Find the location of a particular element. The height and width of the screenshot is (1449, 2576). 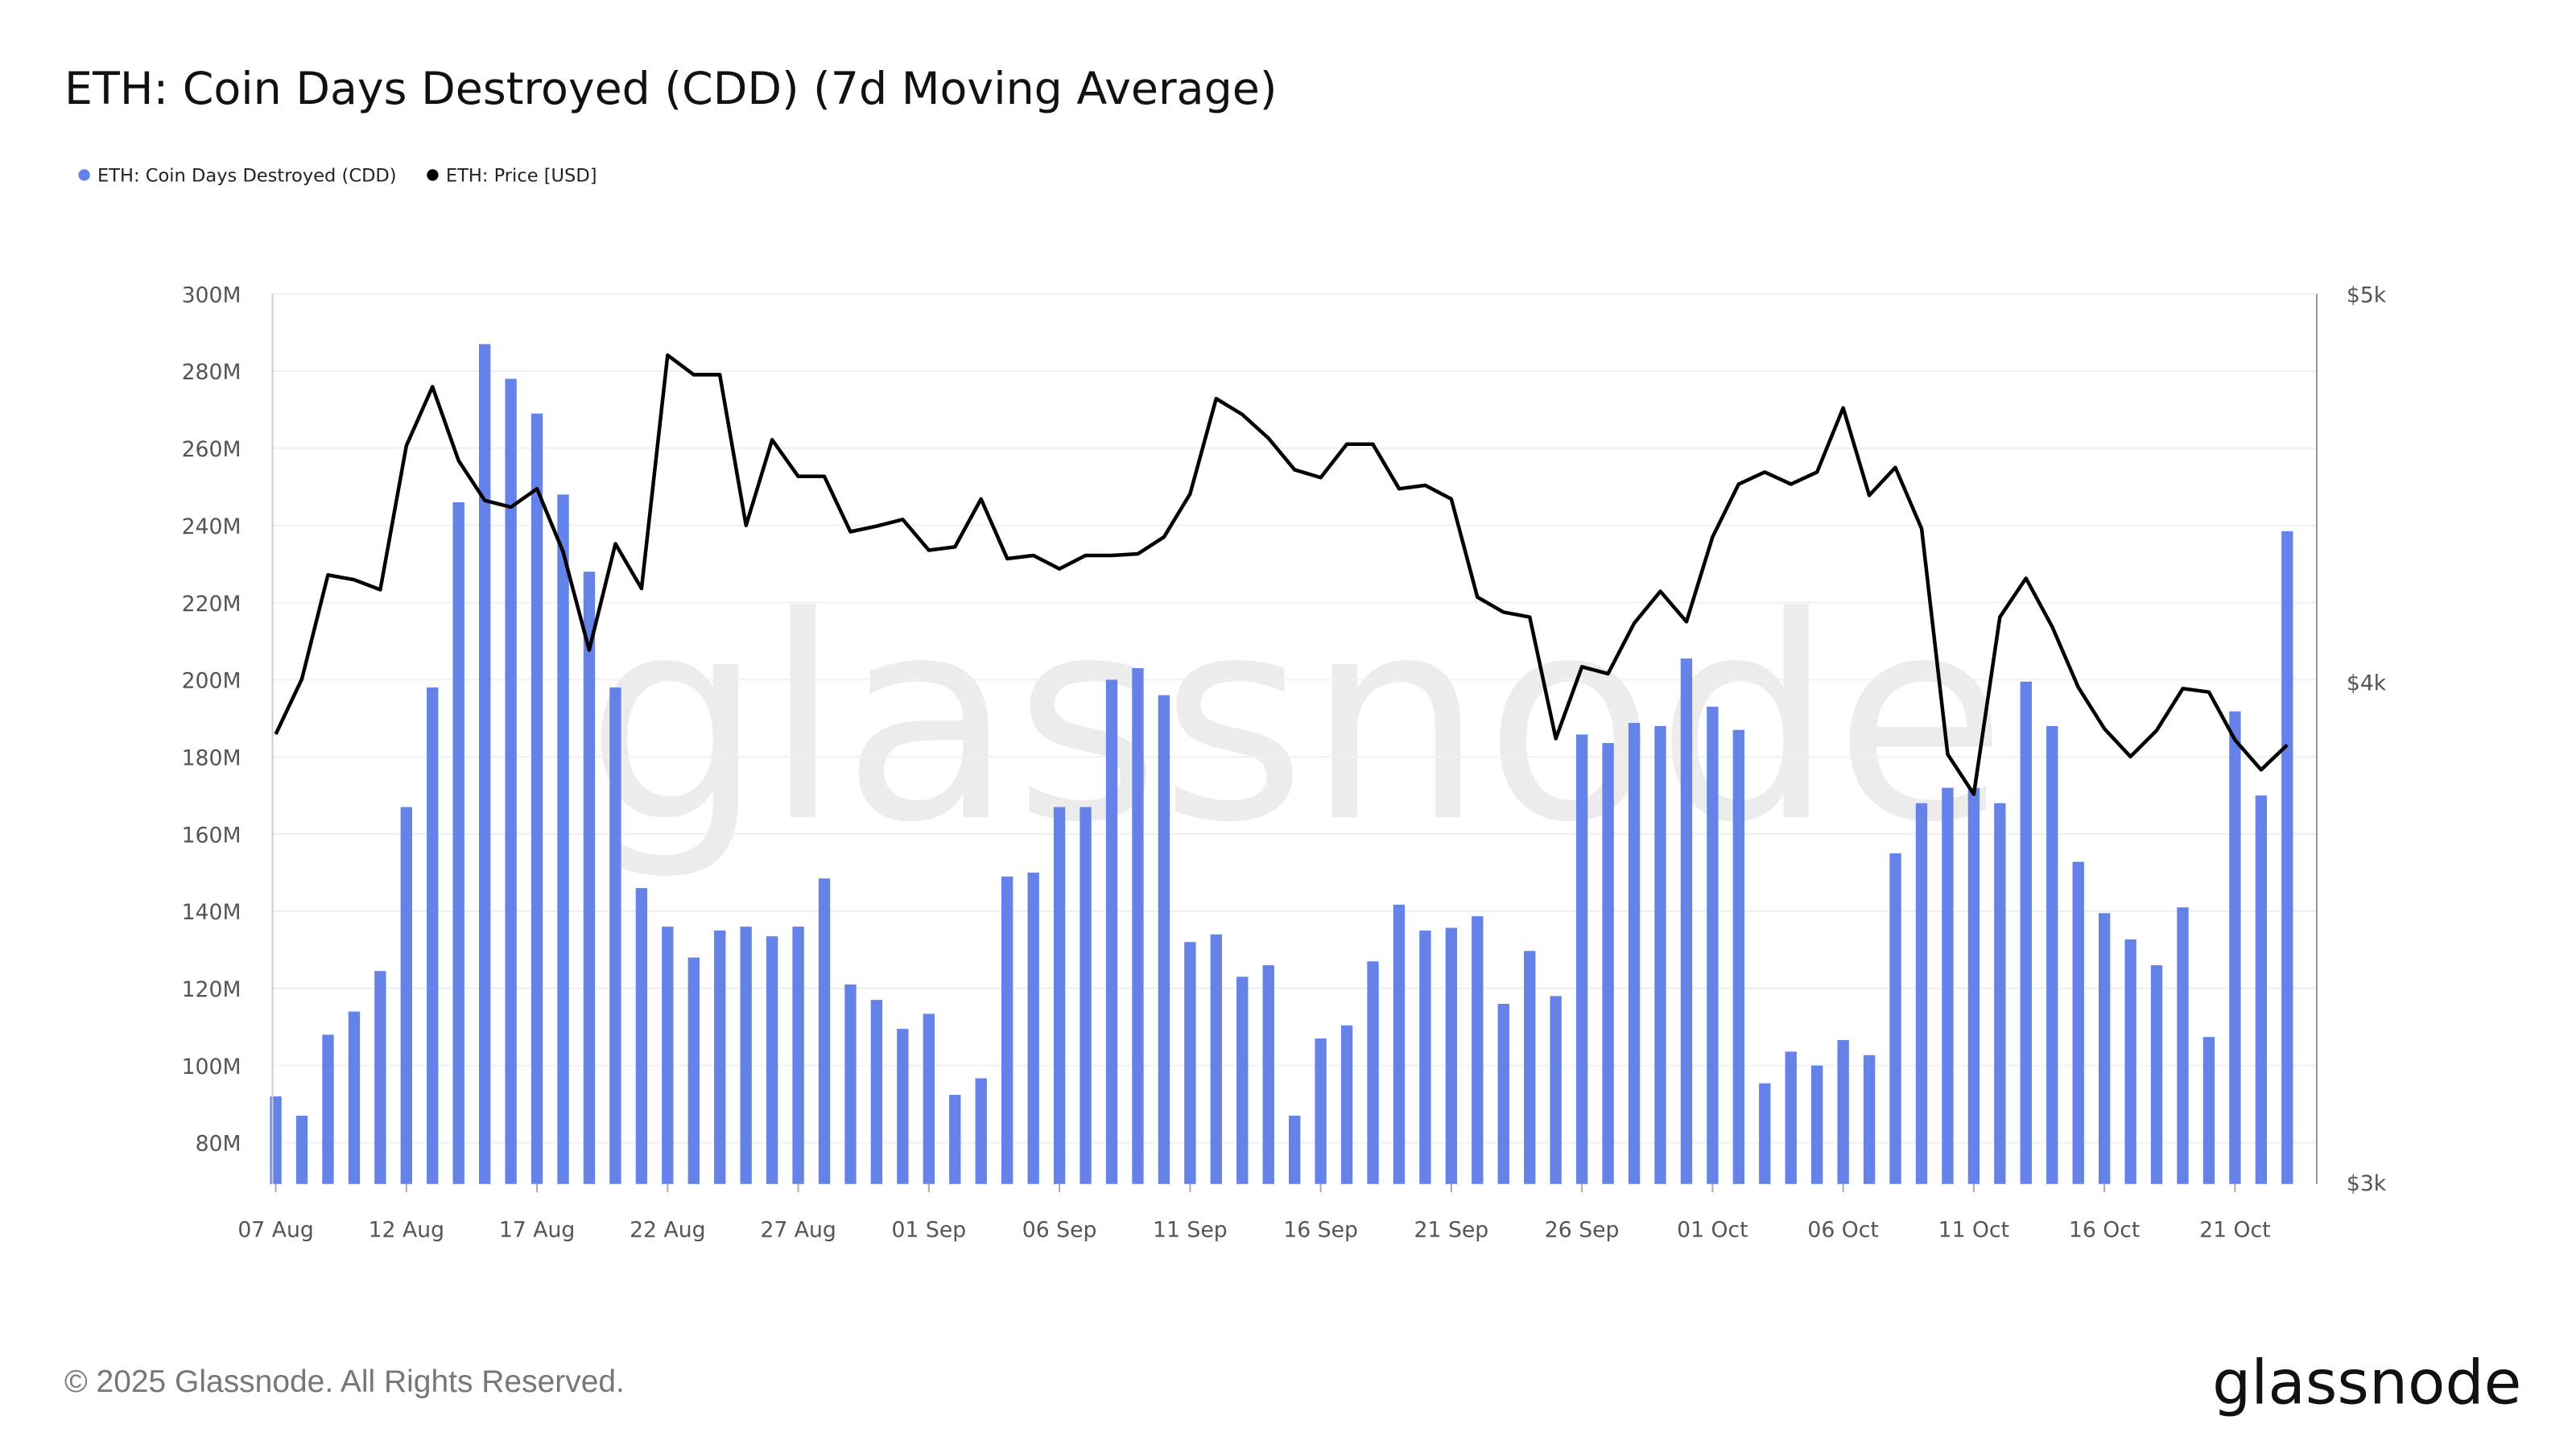

watermark: glassnode is located at coordinates (1296, 720).